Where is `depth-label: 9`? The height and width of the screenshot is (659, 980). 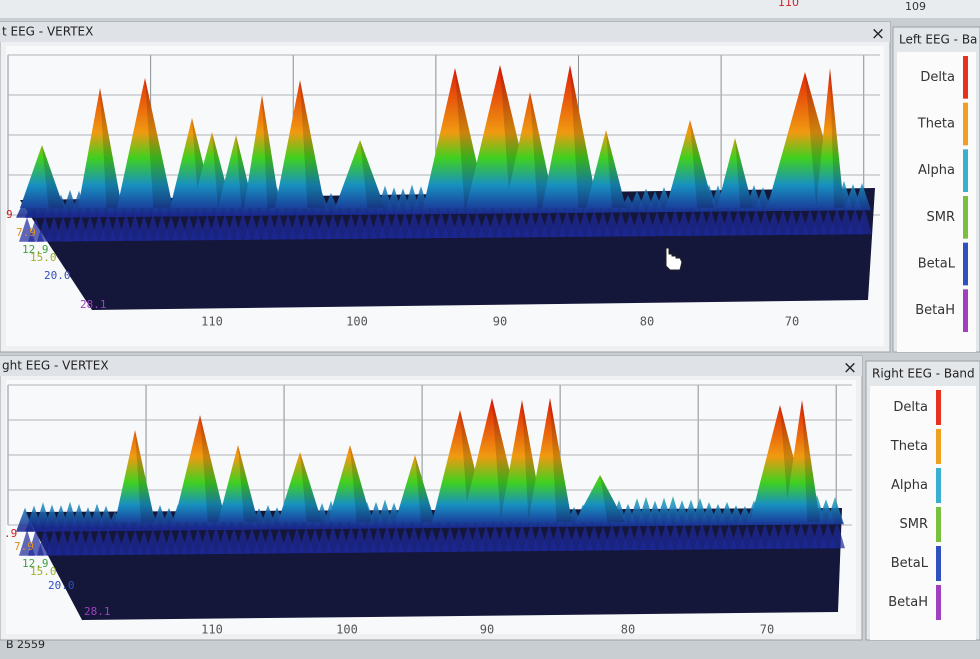 depth-label: 9 is located at coordinates (9, 214).